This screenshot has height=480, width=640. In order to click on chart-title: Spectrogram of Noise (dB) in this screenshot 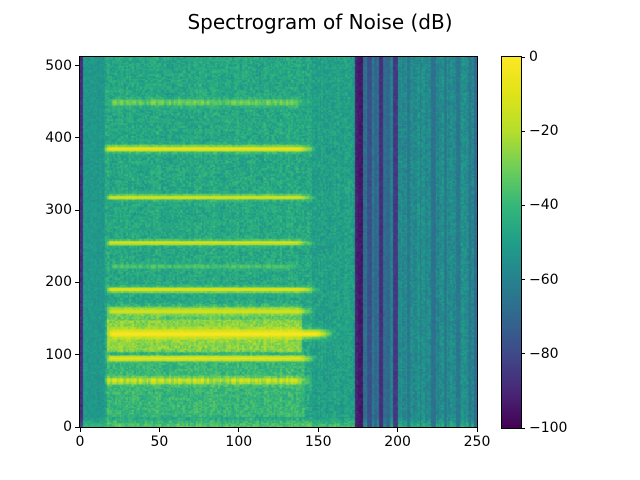, I will do `click(320, 22)`.